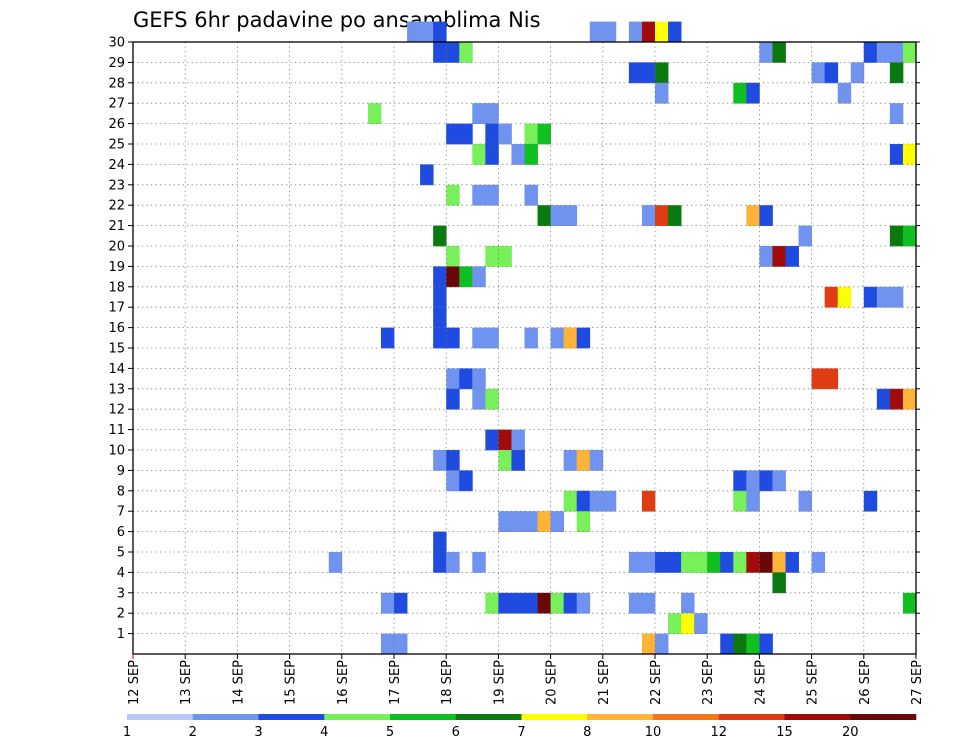 Image resolution: width=960 pixels, height=742 pixels. Describe the element at coordinates (121, 593) in the screenshot. I see `y-tick-label: 3` at that location.